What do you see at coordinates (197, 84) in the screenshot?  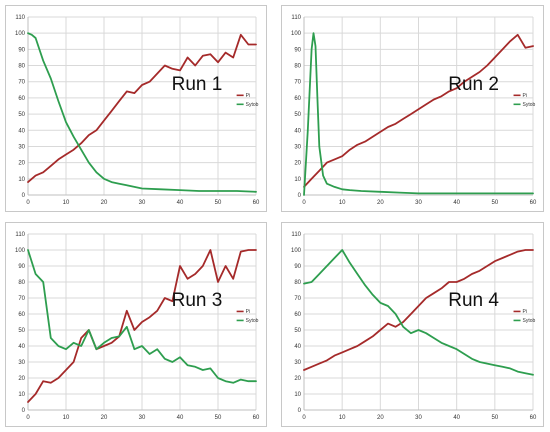 I see `run-annotation: Run 1` at bounding box center [197, 84].